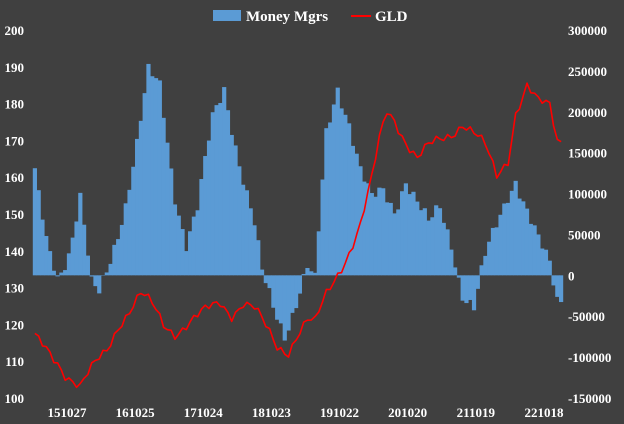 Image resolution: width=624 pixels, height=424 pixels. What do you see at coordinates (587, 71) in the screenshot?
I see `right-tick-label: 250000` at bounding box center [587, 71].